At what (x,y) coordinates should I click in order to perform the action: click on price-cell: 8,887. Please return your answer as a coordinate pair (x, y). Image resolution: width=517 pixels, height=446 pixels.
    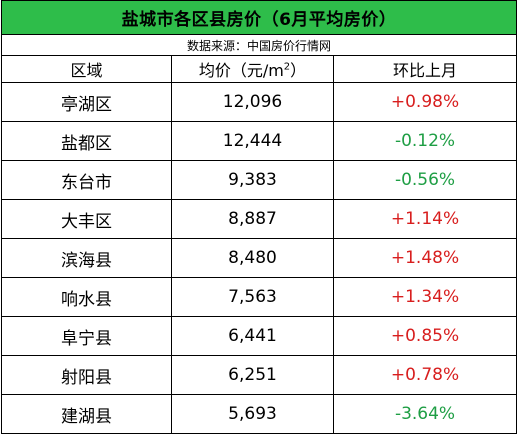
    Looking at the image, I should click on (252, 219).